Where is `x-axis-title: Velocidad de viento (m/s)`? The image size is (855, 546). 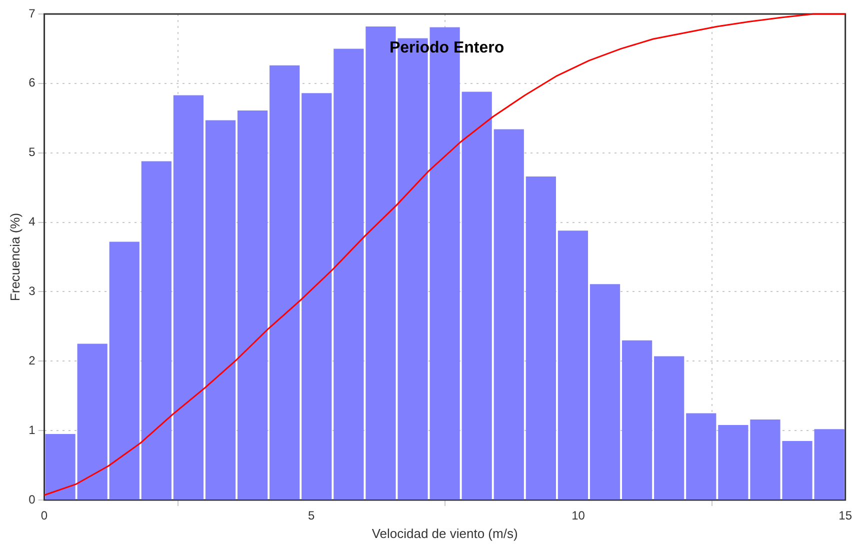 x-axis-title: Velocidad de viento (m/s) is located at coordinates (445, 533).